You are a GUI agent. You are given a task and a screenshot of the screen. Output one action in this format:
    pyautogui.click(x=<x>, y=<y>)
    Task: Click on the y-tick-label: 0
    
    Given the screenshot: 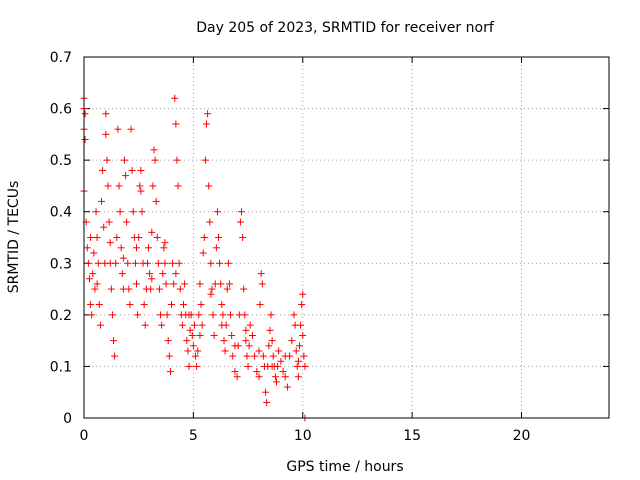 What is the action you would take?
    pyautogui.click(x=67, y=419)
    